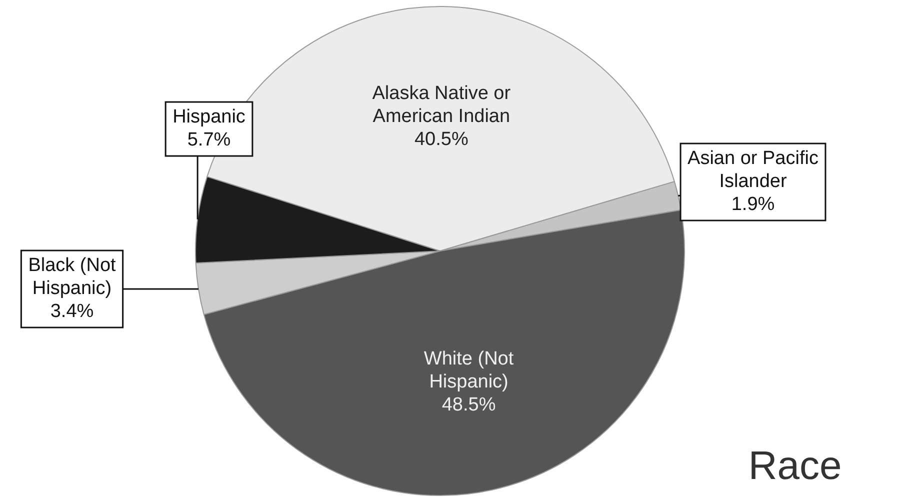 The image size is (912, 502). What do you see at coordinates (753, 170) in the screenshot?
I see `slice-label: Asian or Pacific Islander` at bounding box center [753, 170].